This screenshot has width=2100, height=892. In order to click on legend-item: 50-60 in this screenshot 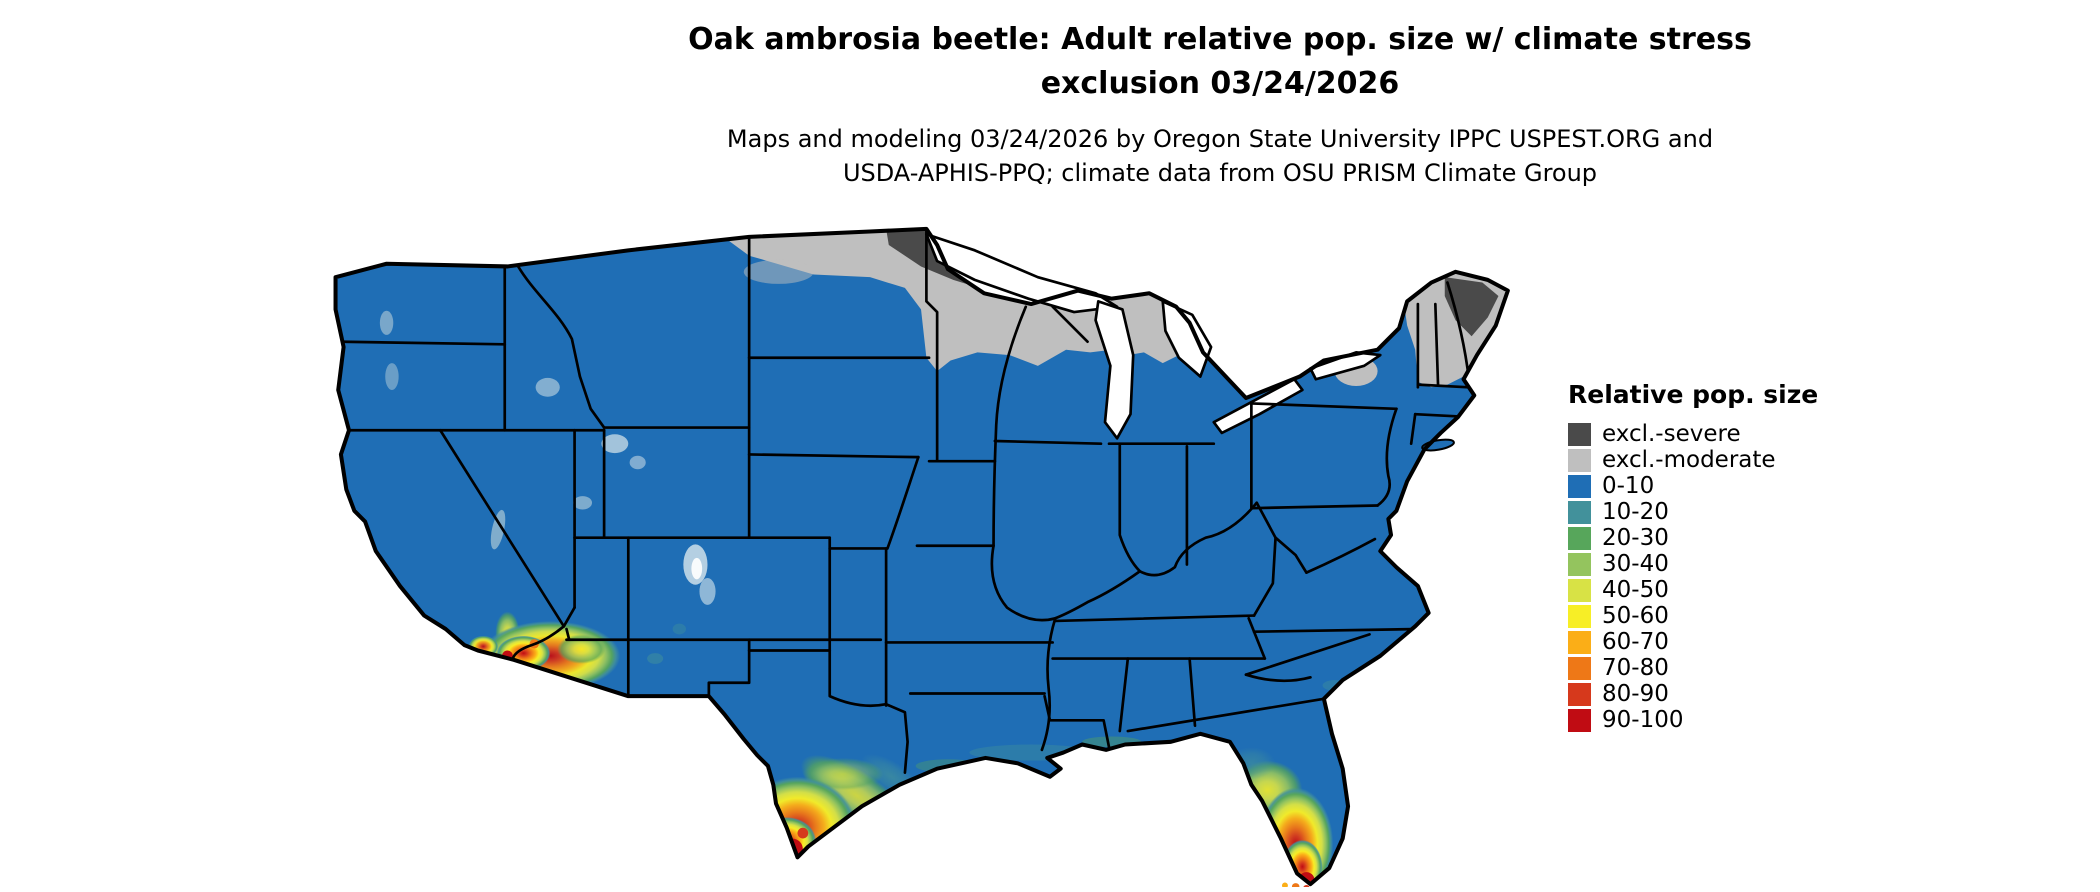, I will do `click(1693, 616)`.